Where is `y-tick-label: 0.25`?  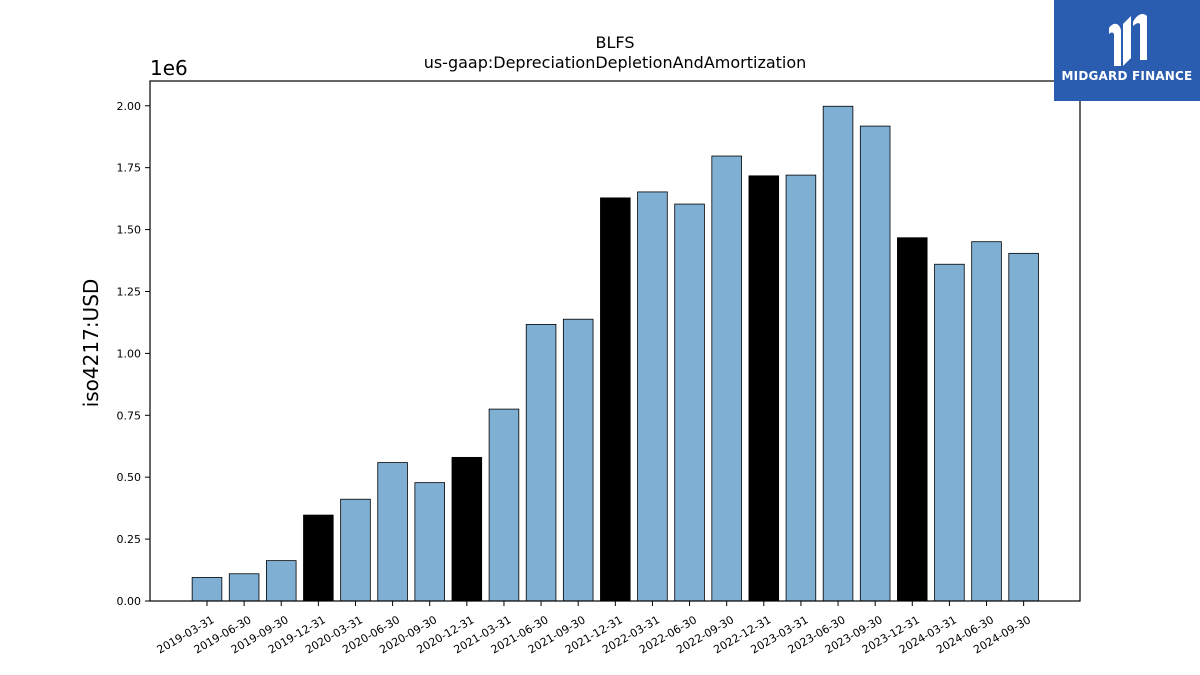 y-tick-label: 0.25 is located at coordinates (129, 539).